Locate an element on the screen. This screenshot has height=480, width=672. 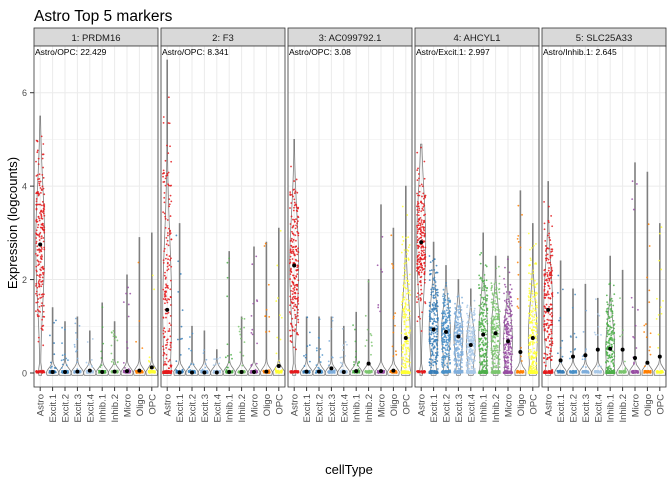
mean-point is located at coordinates (139, 370).